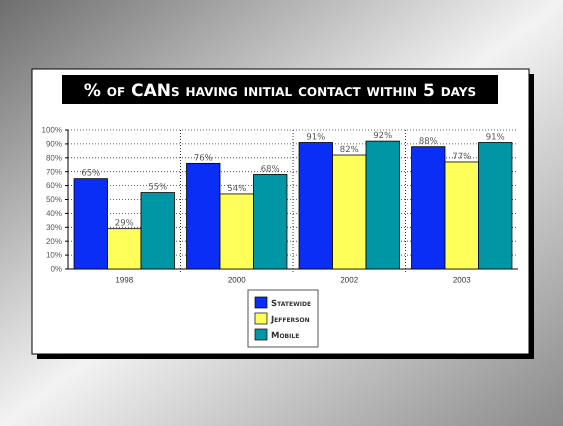  What do you see at coordinates (54, 199) in the screenshot?
I see `y-tick-label: 50%` at bounding box center [54, 199].